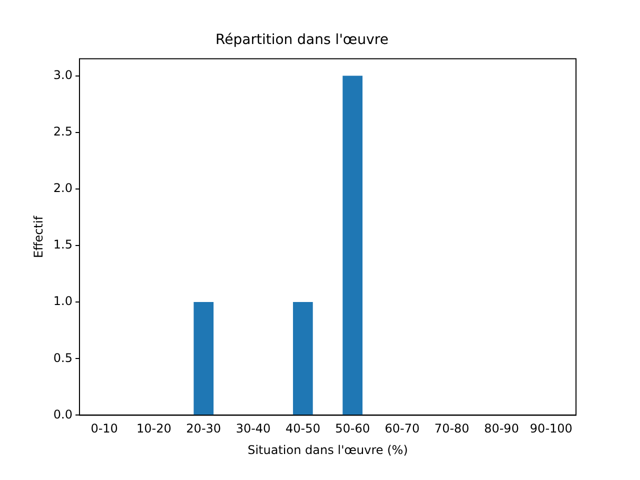 The width and height of the screenshot is (640, 480). Describe the element at coordinates (62, 131) in the screenshot. I see `y-tick-label: 2.5` at that location.